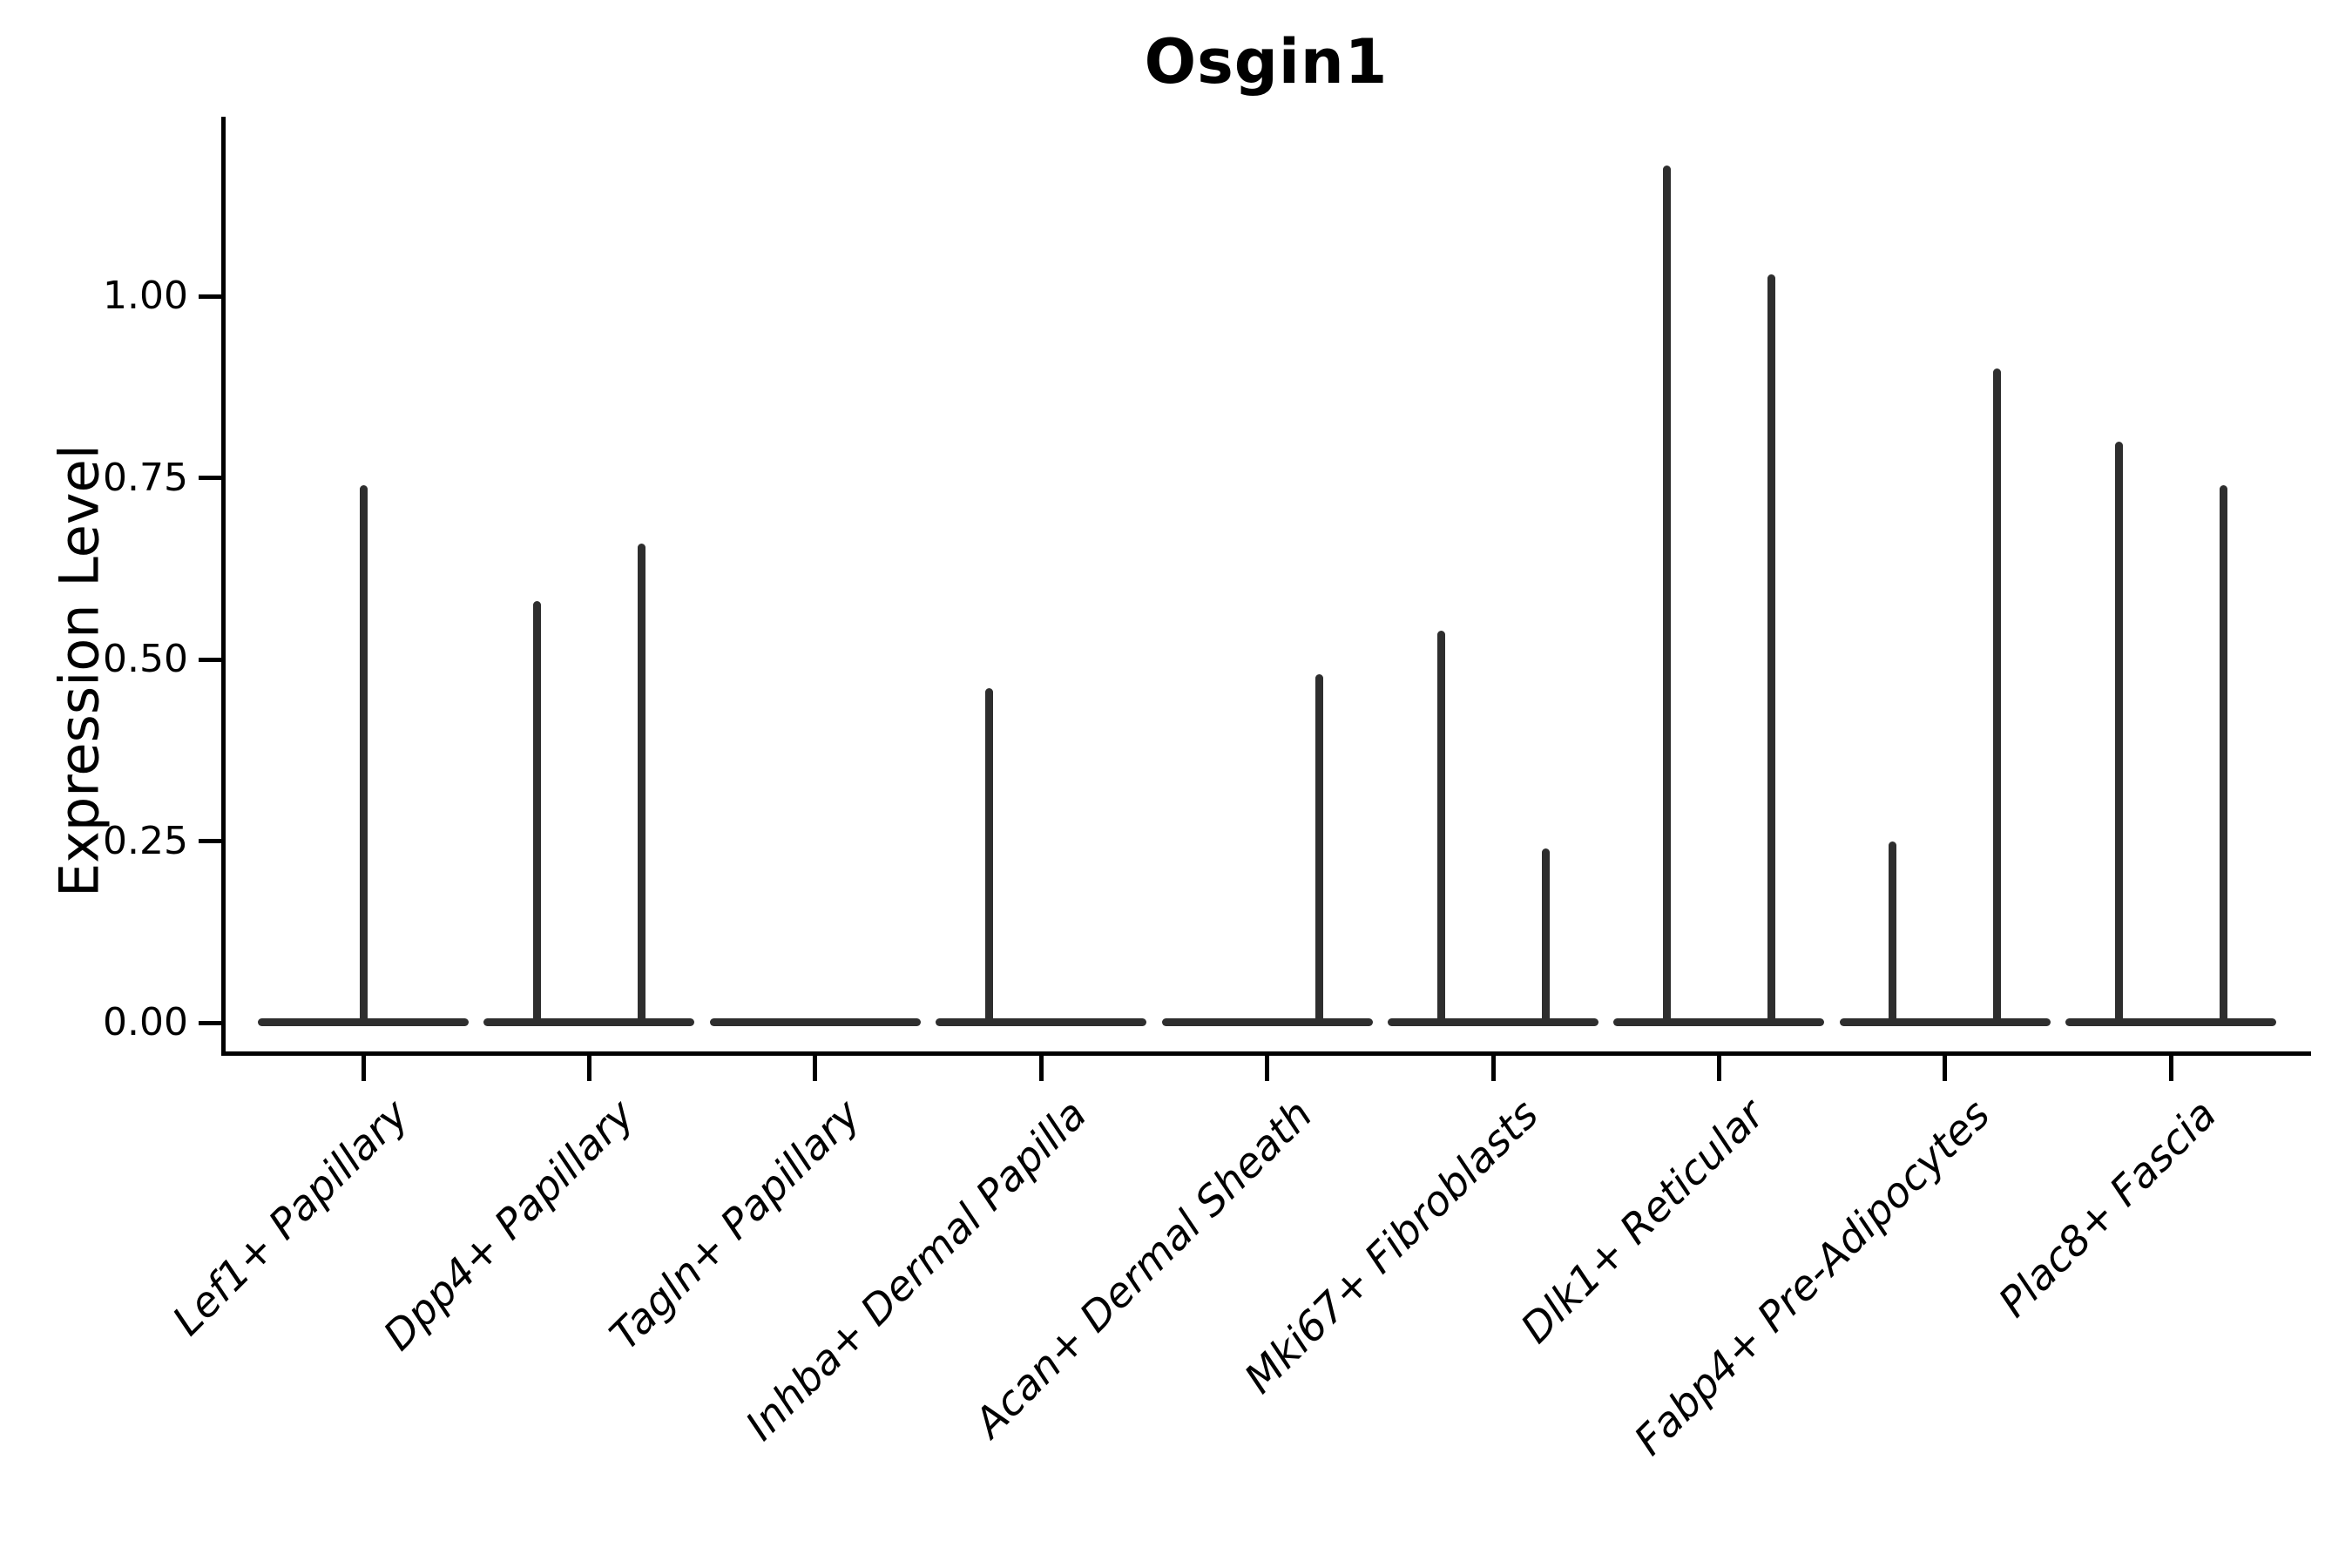 This screenshot has height=1568, width=2352. Describe the element at coordinates (145, 840) in the screenshot. I see `y-tick-label: 0.25` at that location.